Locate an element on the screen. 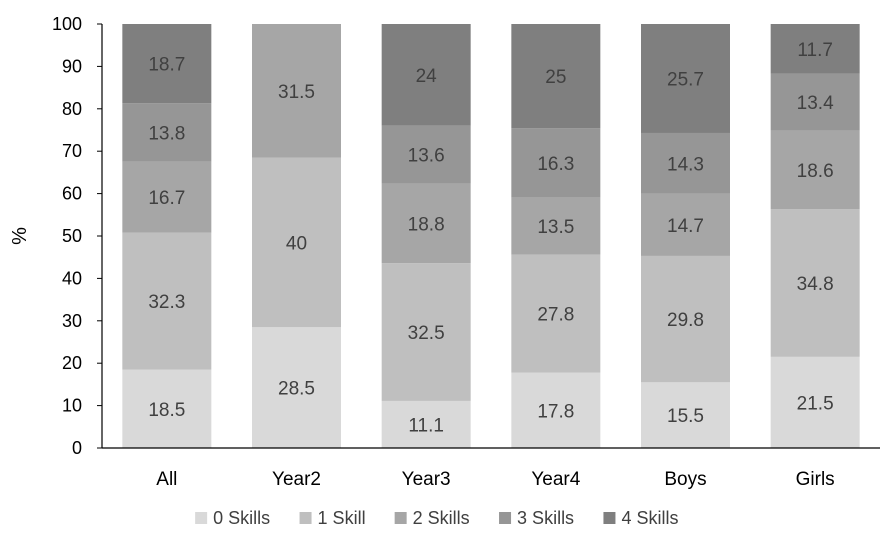 Image resolution: width=891 pixels, height=546 pixels. data-label: 25.7 is located at coordinates (685, 79).